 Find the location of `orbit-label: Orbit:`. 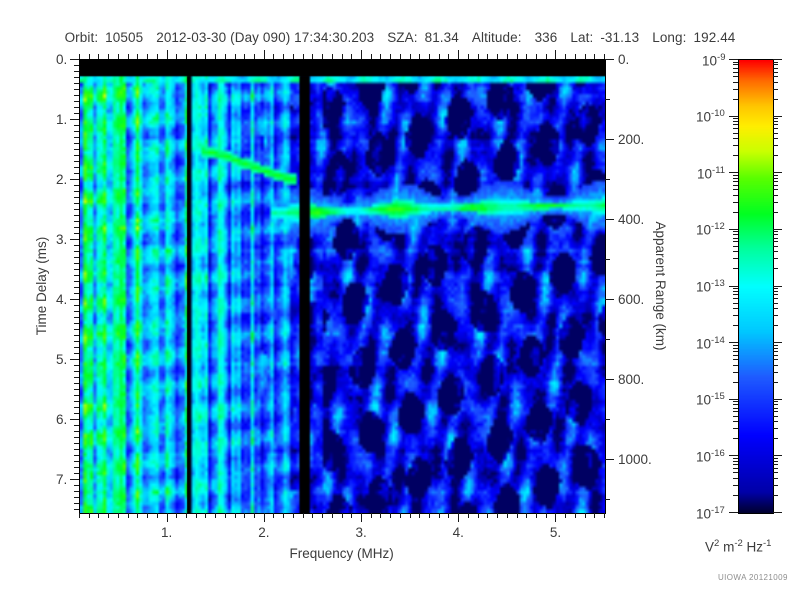

orbit-label: Orbit: is located at coordinates (81, 37).